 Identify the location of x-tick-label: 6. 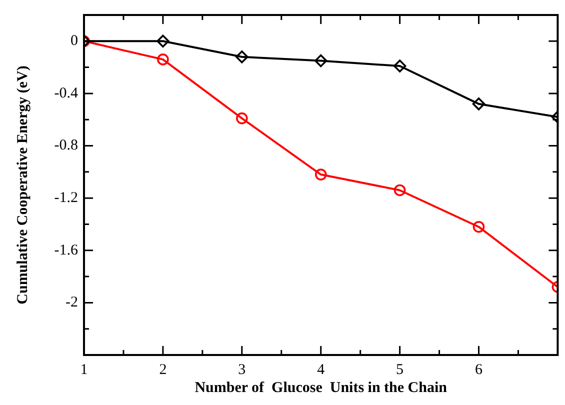
(479, 370).